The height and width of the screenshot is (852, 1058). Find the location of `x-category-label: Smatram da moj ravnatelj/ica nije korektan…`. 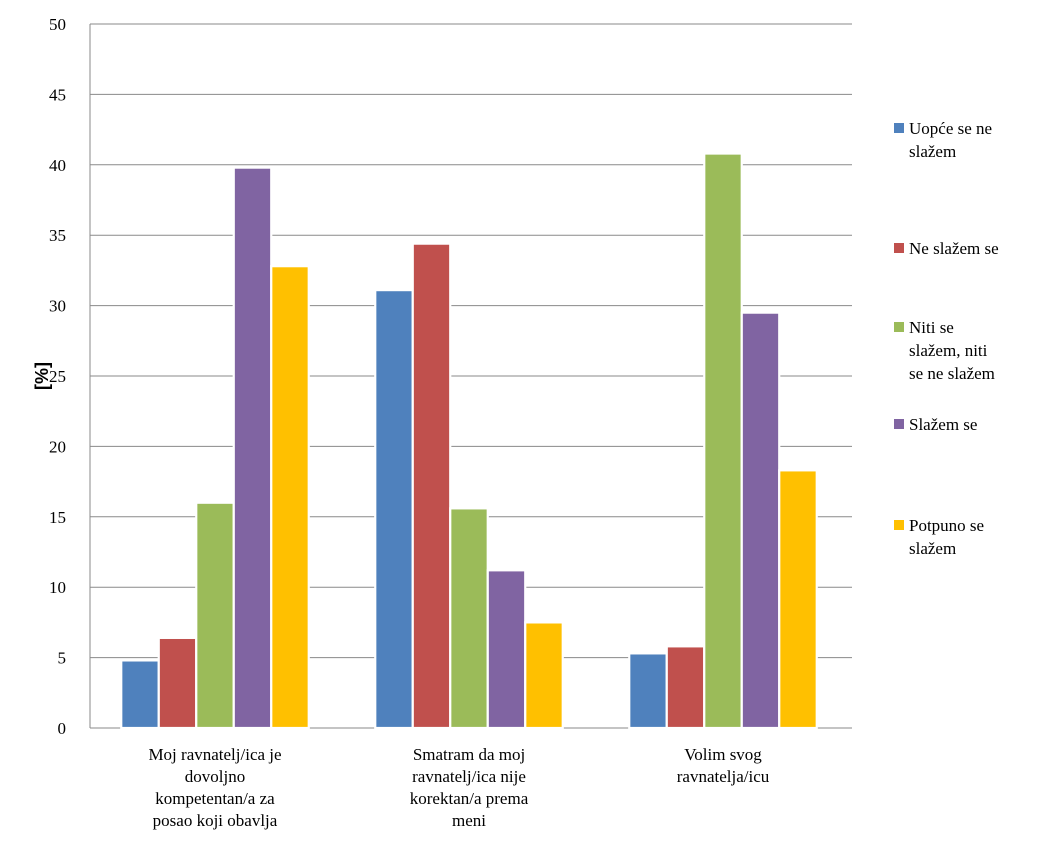

x-category-label: Smatram da moj ravnatelj/ica nije korektan… is located at coordinates (469, 787).